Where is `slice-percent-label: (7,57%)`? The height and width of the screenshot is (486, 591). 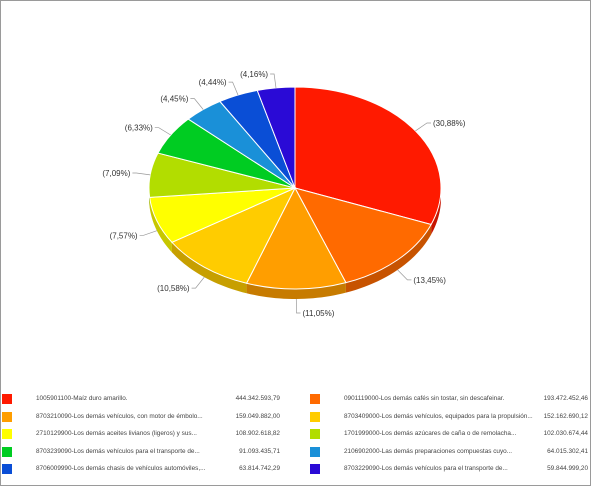
slice-percent-label: (7,57%) is located at coordinates (124, 235).